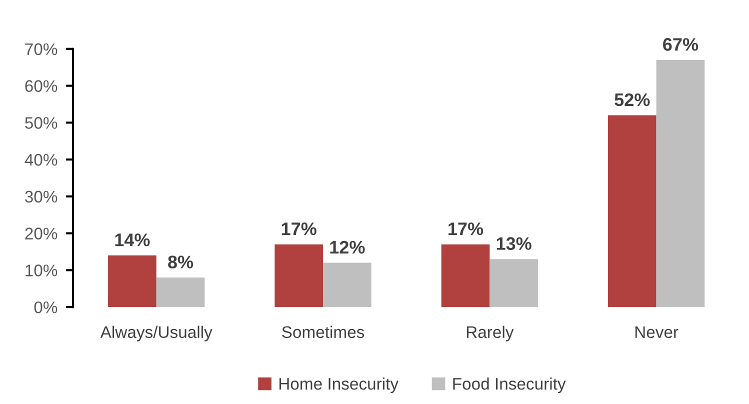 The height and width of the screenshot is (404, 749). What do you see at coordinates (509, 386) in the screenshot?
I see `legend-label: Food Insecurity` at bounding box center [509, 386].